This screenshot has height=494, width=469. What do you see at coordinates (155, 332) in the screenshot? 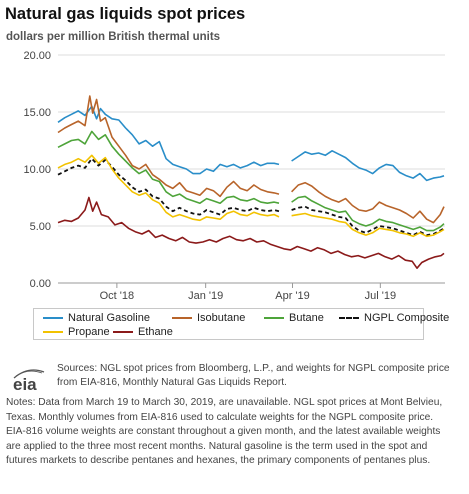
I see `legend-label: Ethane` at bounding box center [155, 332].